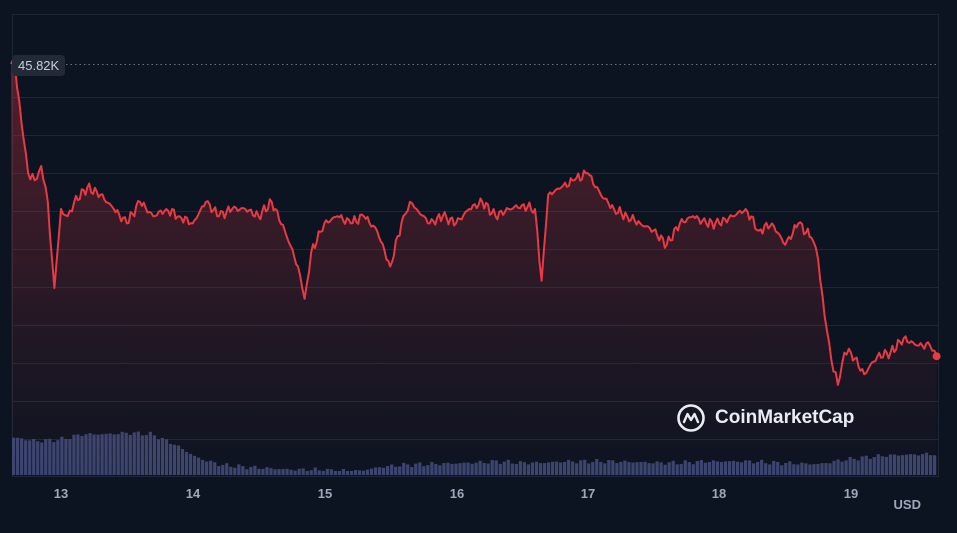  What do you see at coordinates (588, 493) in the screenshot?
I see `x-tick-label: 17` at bounding box center [588, 493].